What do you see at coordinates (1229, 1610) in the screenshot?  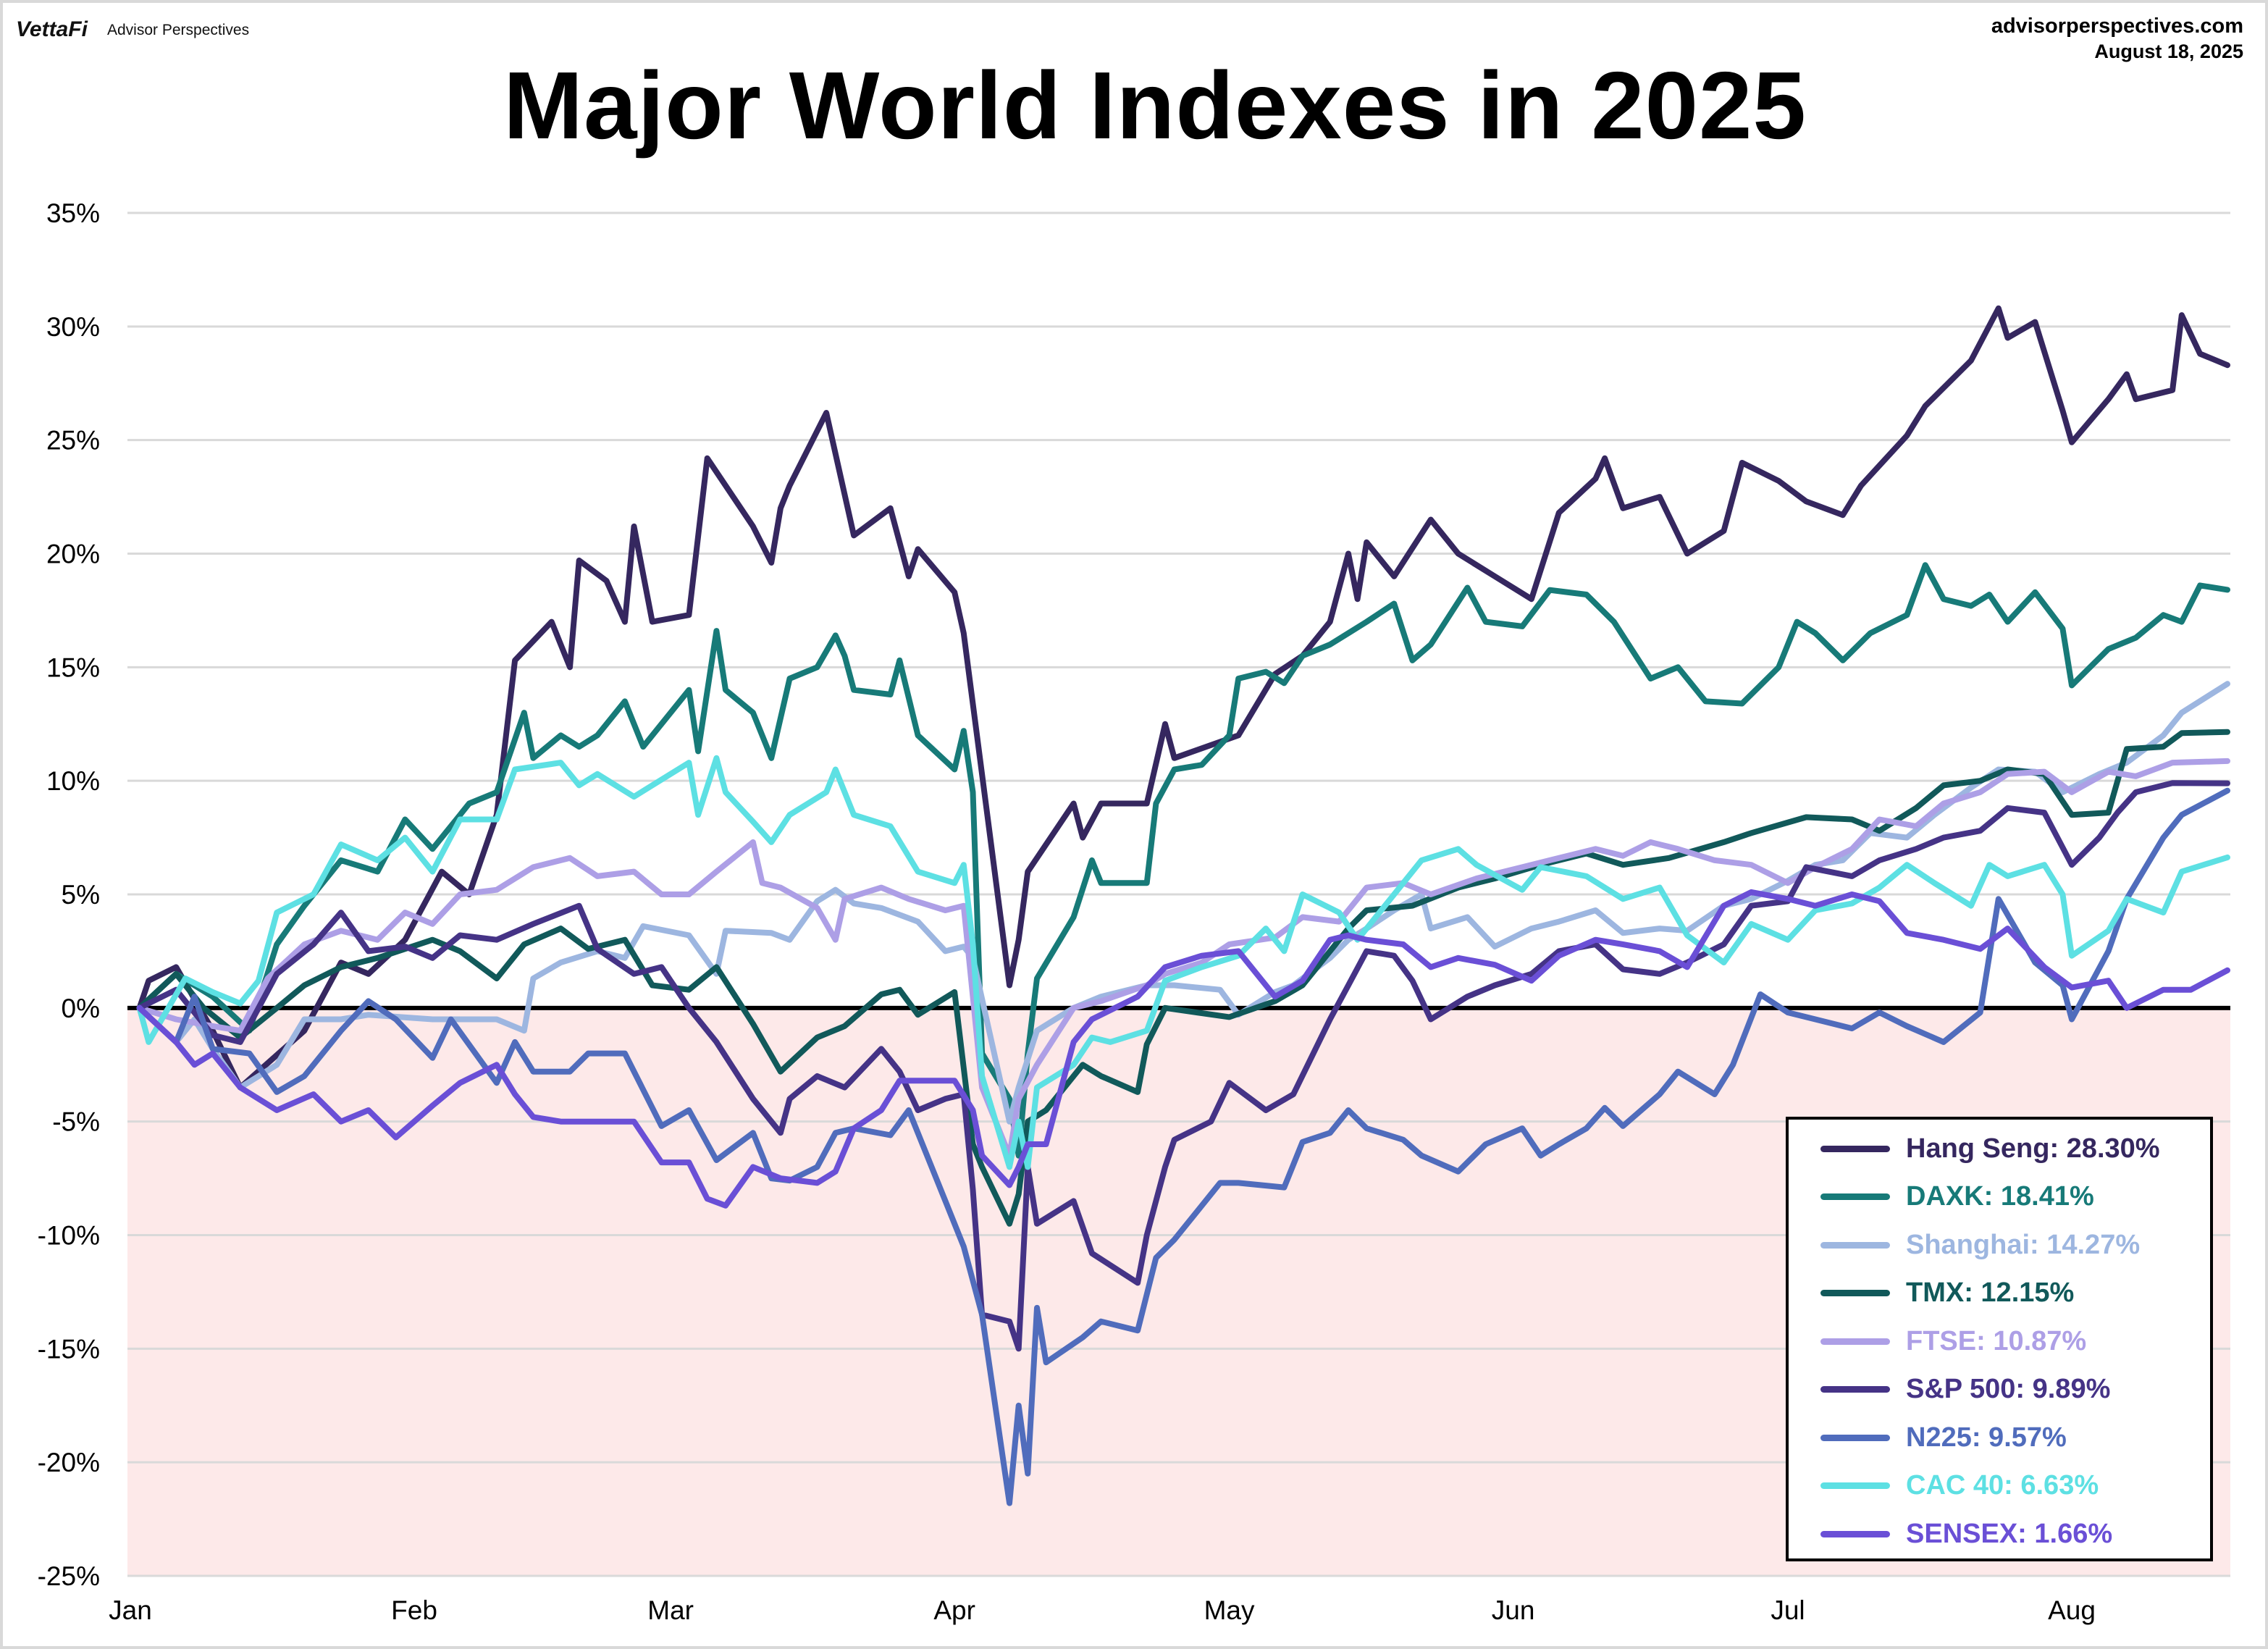 I see `x-tick-label: May` at bounding box center [1229, 1610].